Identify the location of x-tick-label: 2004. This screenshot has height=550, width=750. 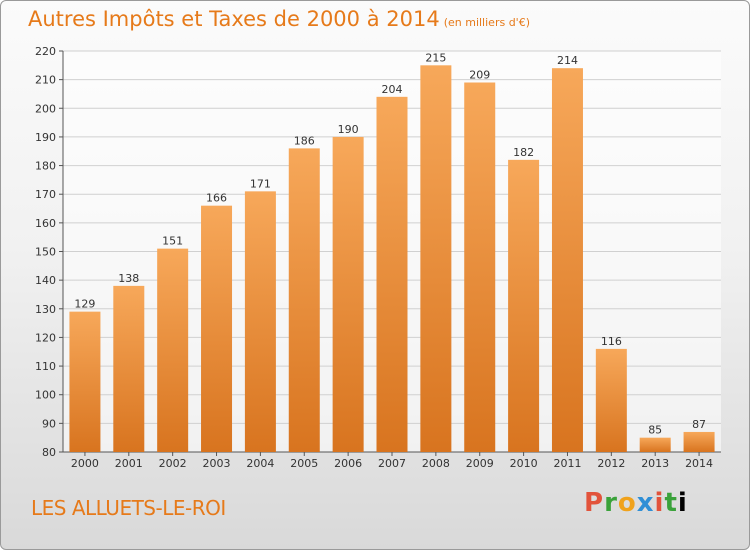
(260, 463).